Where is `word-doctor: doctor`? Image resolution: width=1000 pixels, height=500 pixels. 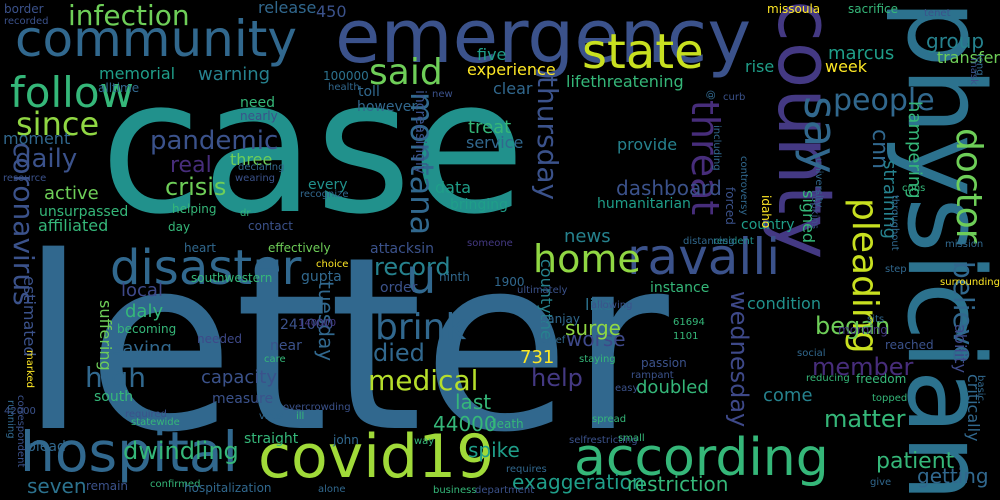 word-doctor: doctor is located at coordinates (968, 186).